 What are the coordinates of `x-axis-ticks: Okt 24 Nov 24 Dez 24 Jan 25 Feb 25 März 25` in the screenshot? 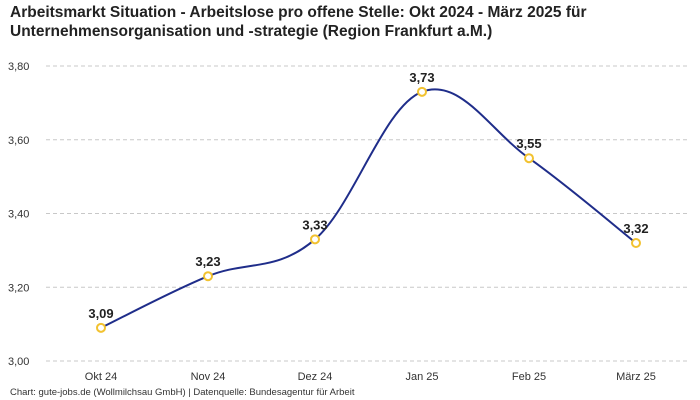 It's located at (370, 377).